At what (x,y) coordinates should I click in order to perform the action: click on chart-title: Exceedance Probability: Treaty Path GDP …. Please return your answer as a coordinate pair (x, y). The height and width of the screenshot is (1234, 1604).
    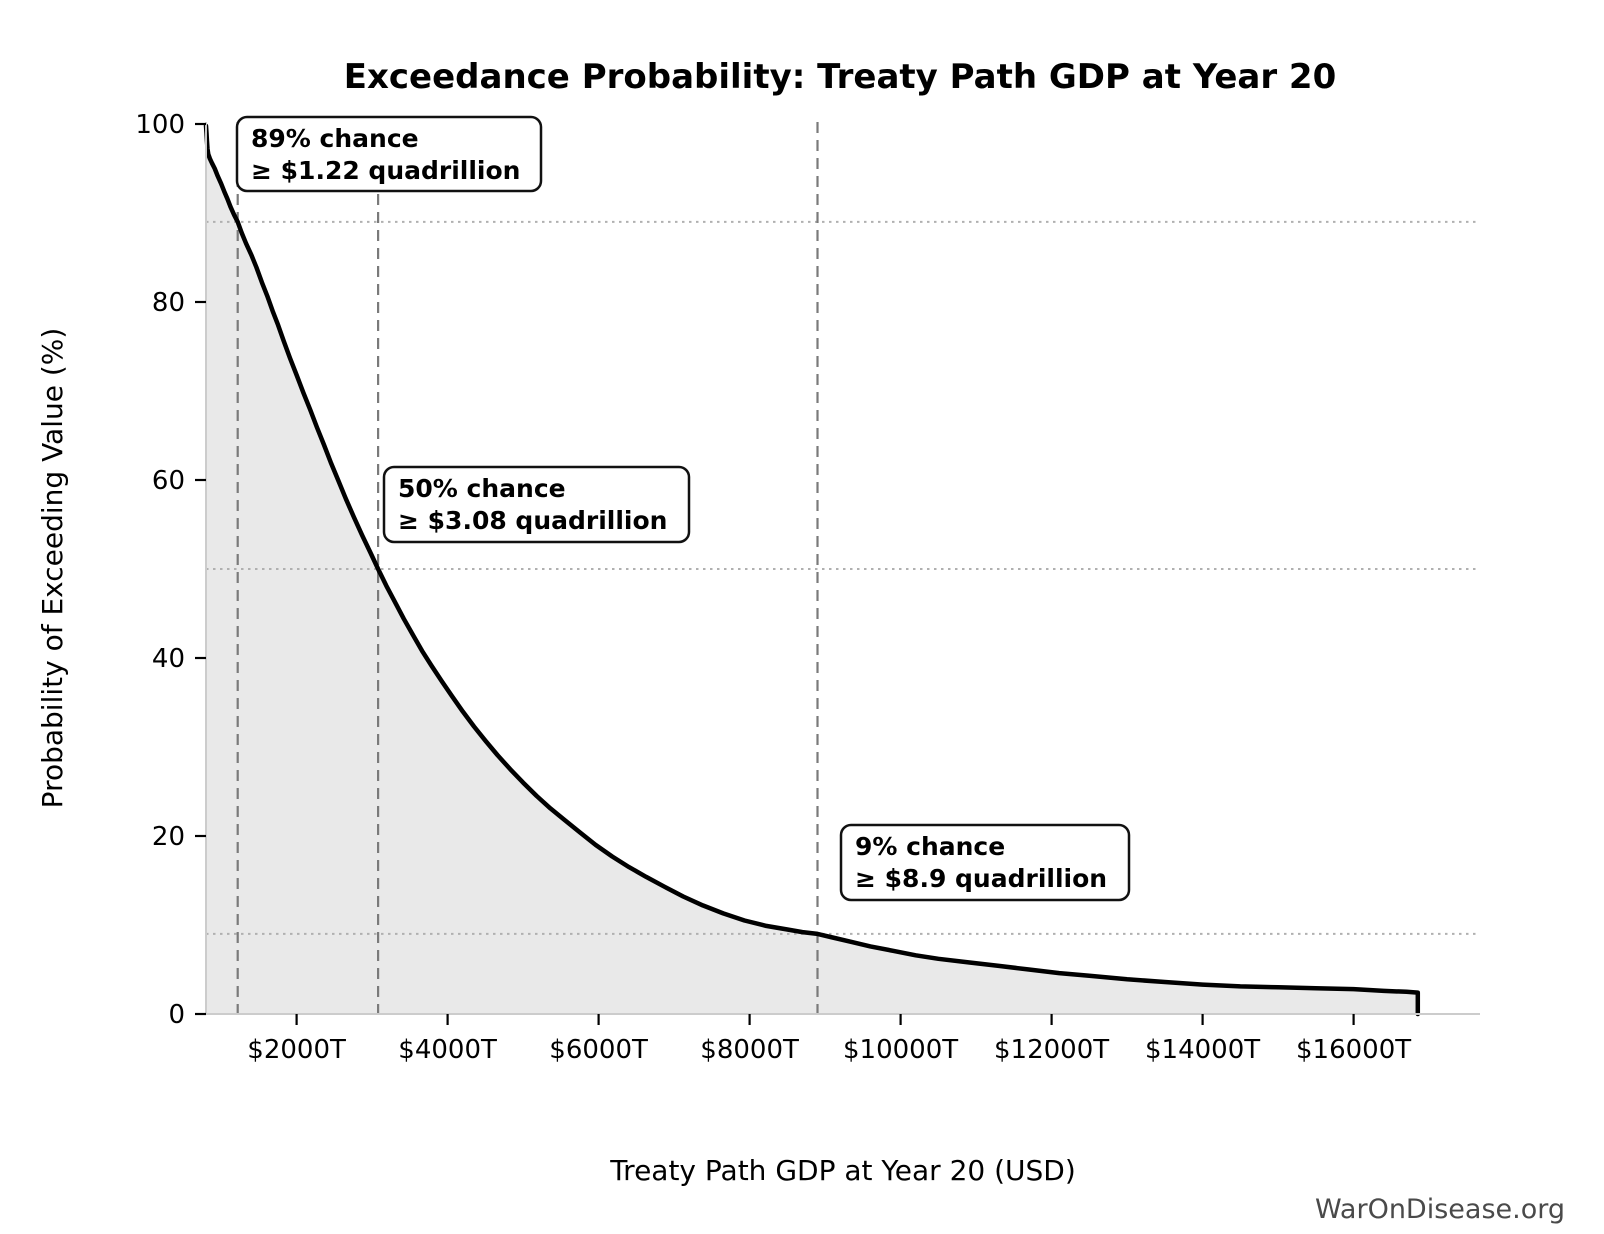
    Looking at the image, I should click on (840, 77).